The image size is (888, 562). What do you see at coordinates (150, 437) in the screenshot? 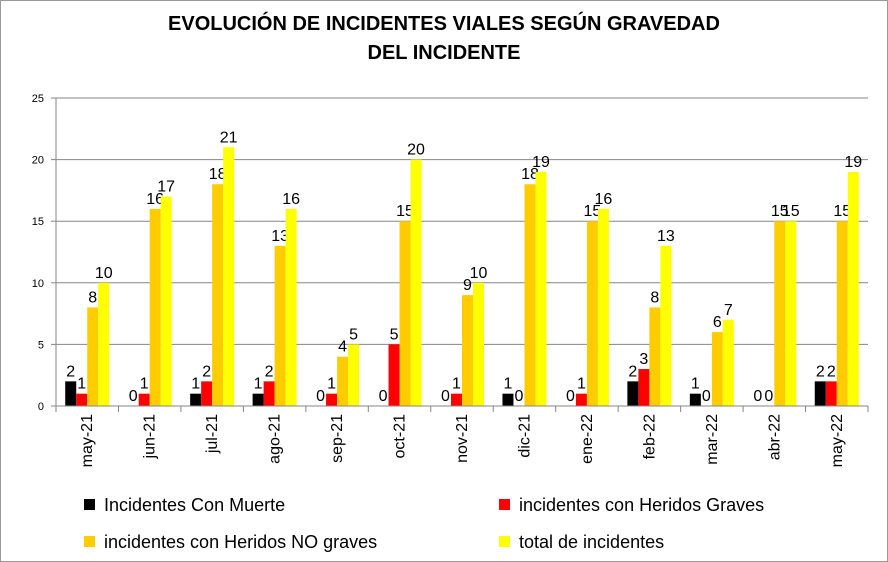
I see `x-tick-label: jun-21` at bounding box center [150, 437].